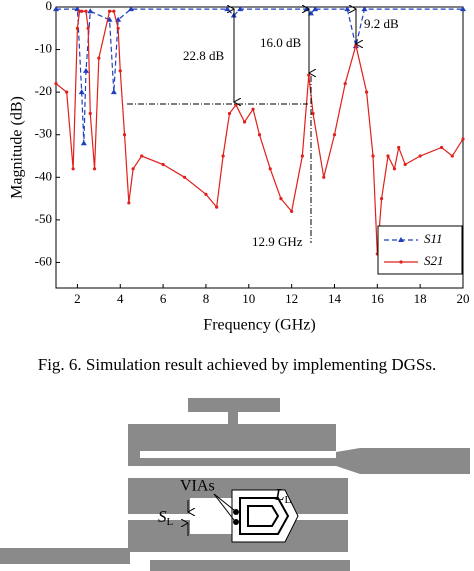  What do you see at coordinates (248, 298) in the screenshot?
I see `x-tick-label: 10` at bounding box center [248, 298].